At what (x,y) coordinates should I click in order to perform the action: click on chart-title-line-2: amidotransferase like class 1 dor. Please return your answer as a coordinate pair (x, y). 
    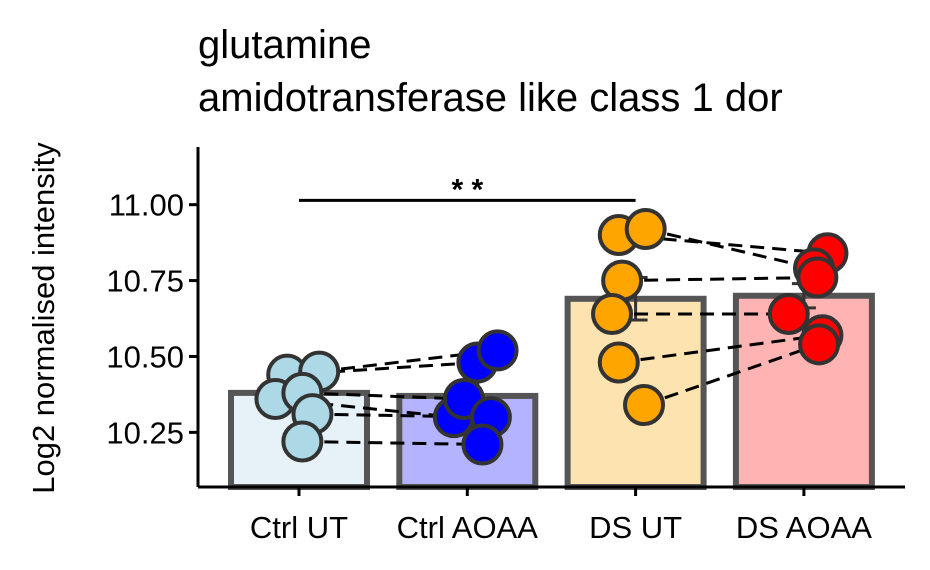
    Looking at the image, I should click on (490, 98).